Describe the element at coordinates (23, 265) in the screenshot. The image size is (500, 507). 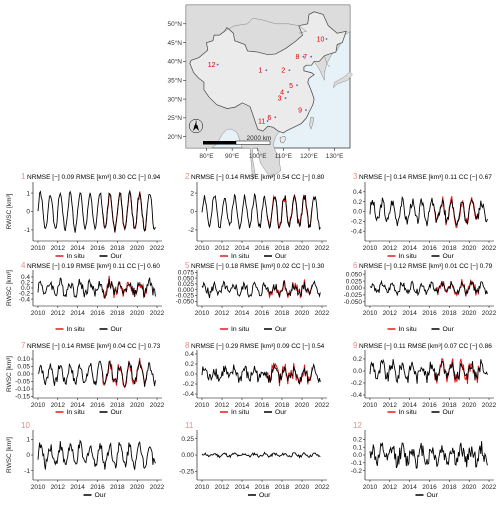
I see `panel-number: 4` at that location.